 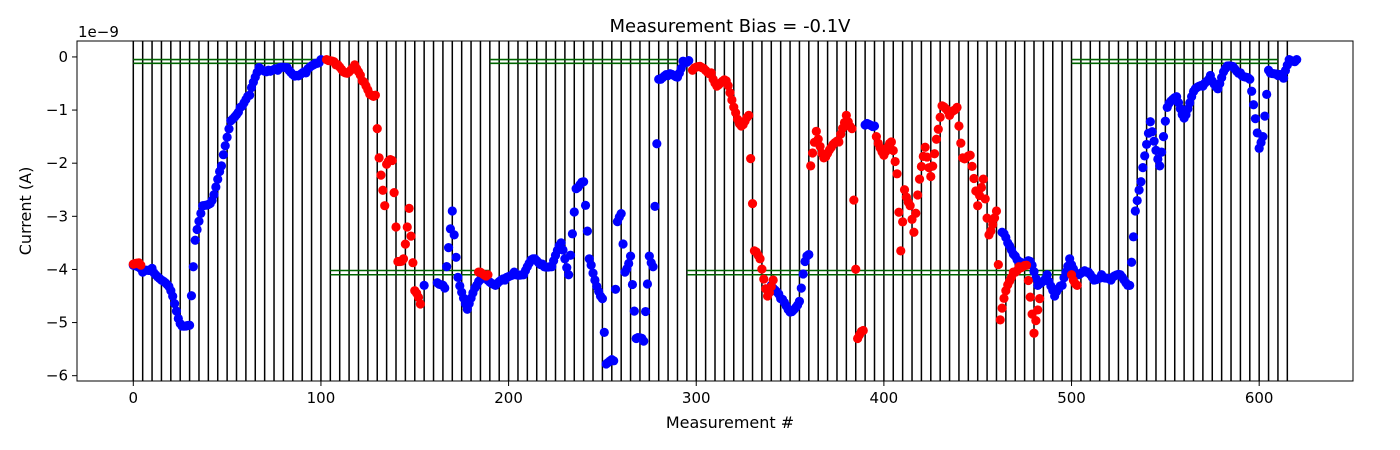 I want to click on y-tick-label: −3, so click(x=57, y=216).